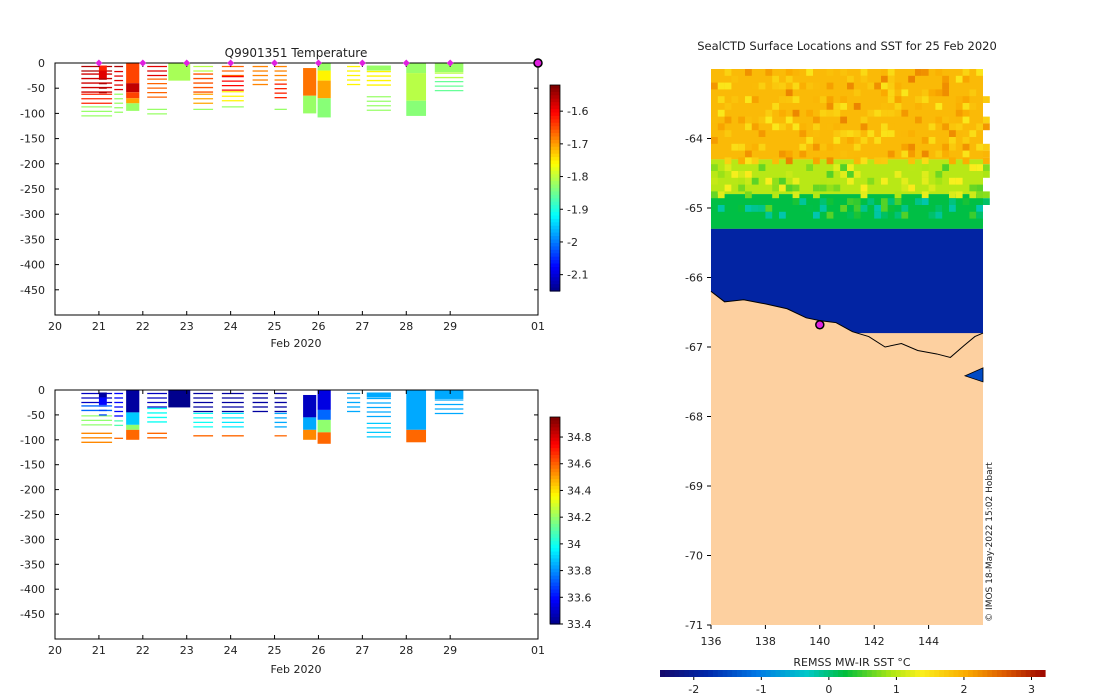 The width and height of the screenshot is (1100, 696). I want to click on daily-marker, so click(318, 63).